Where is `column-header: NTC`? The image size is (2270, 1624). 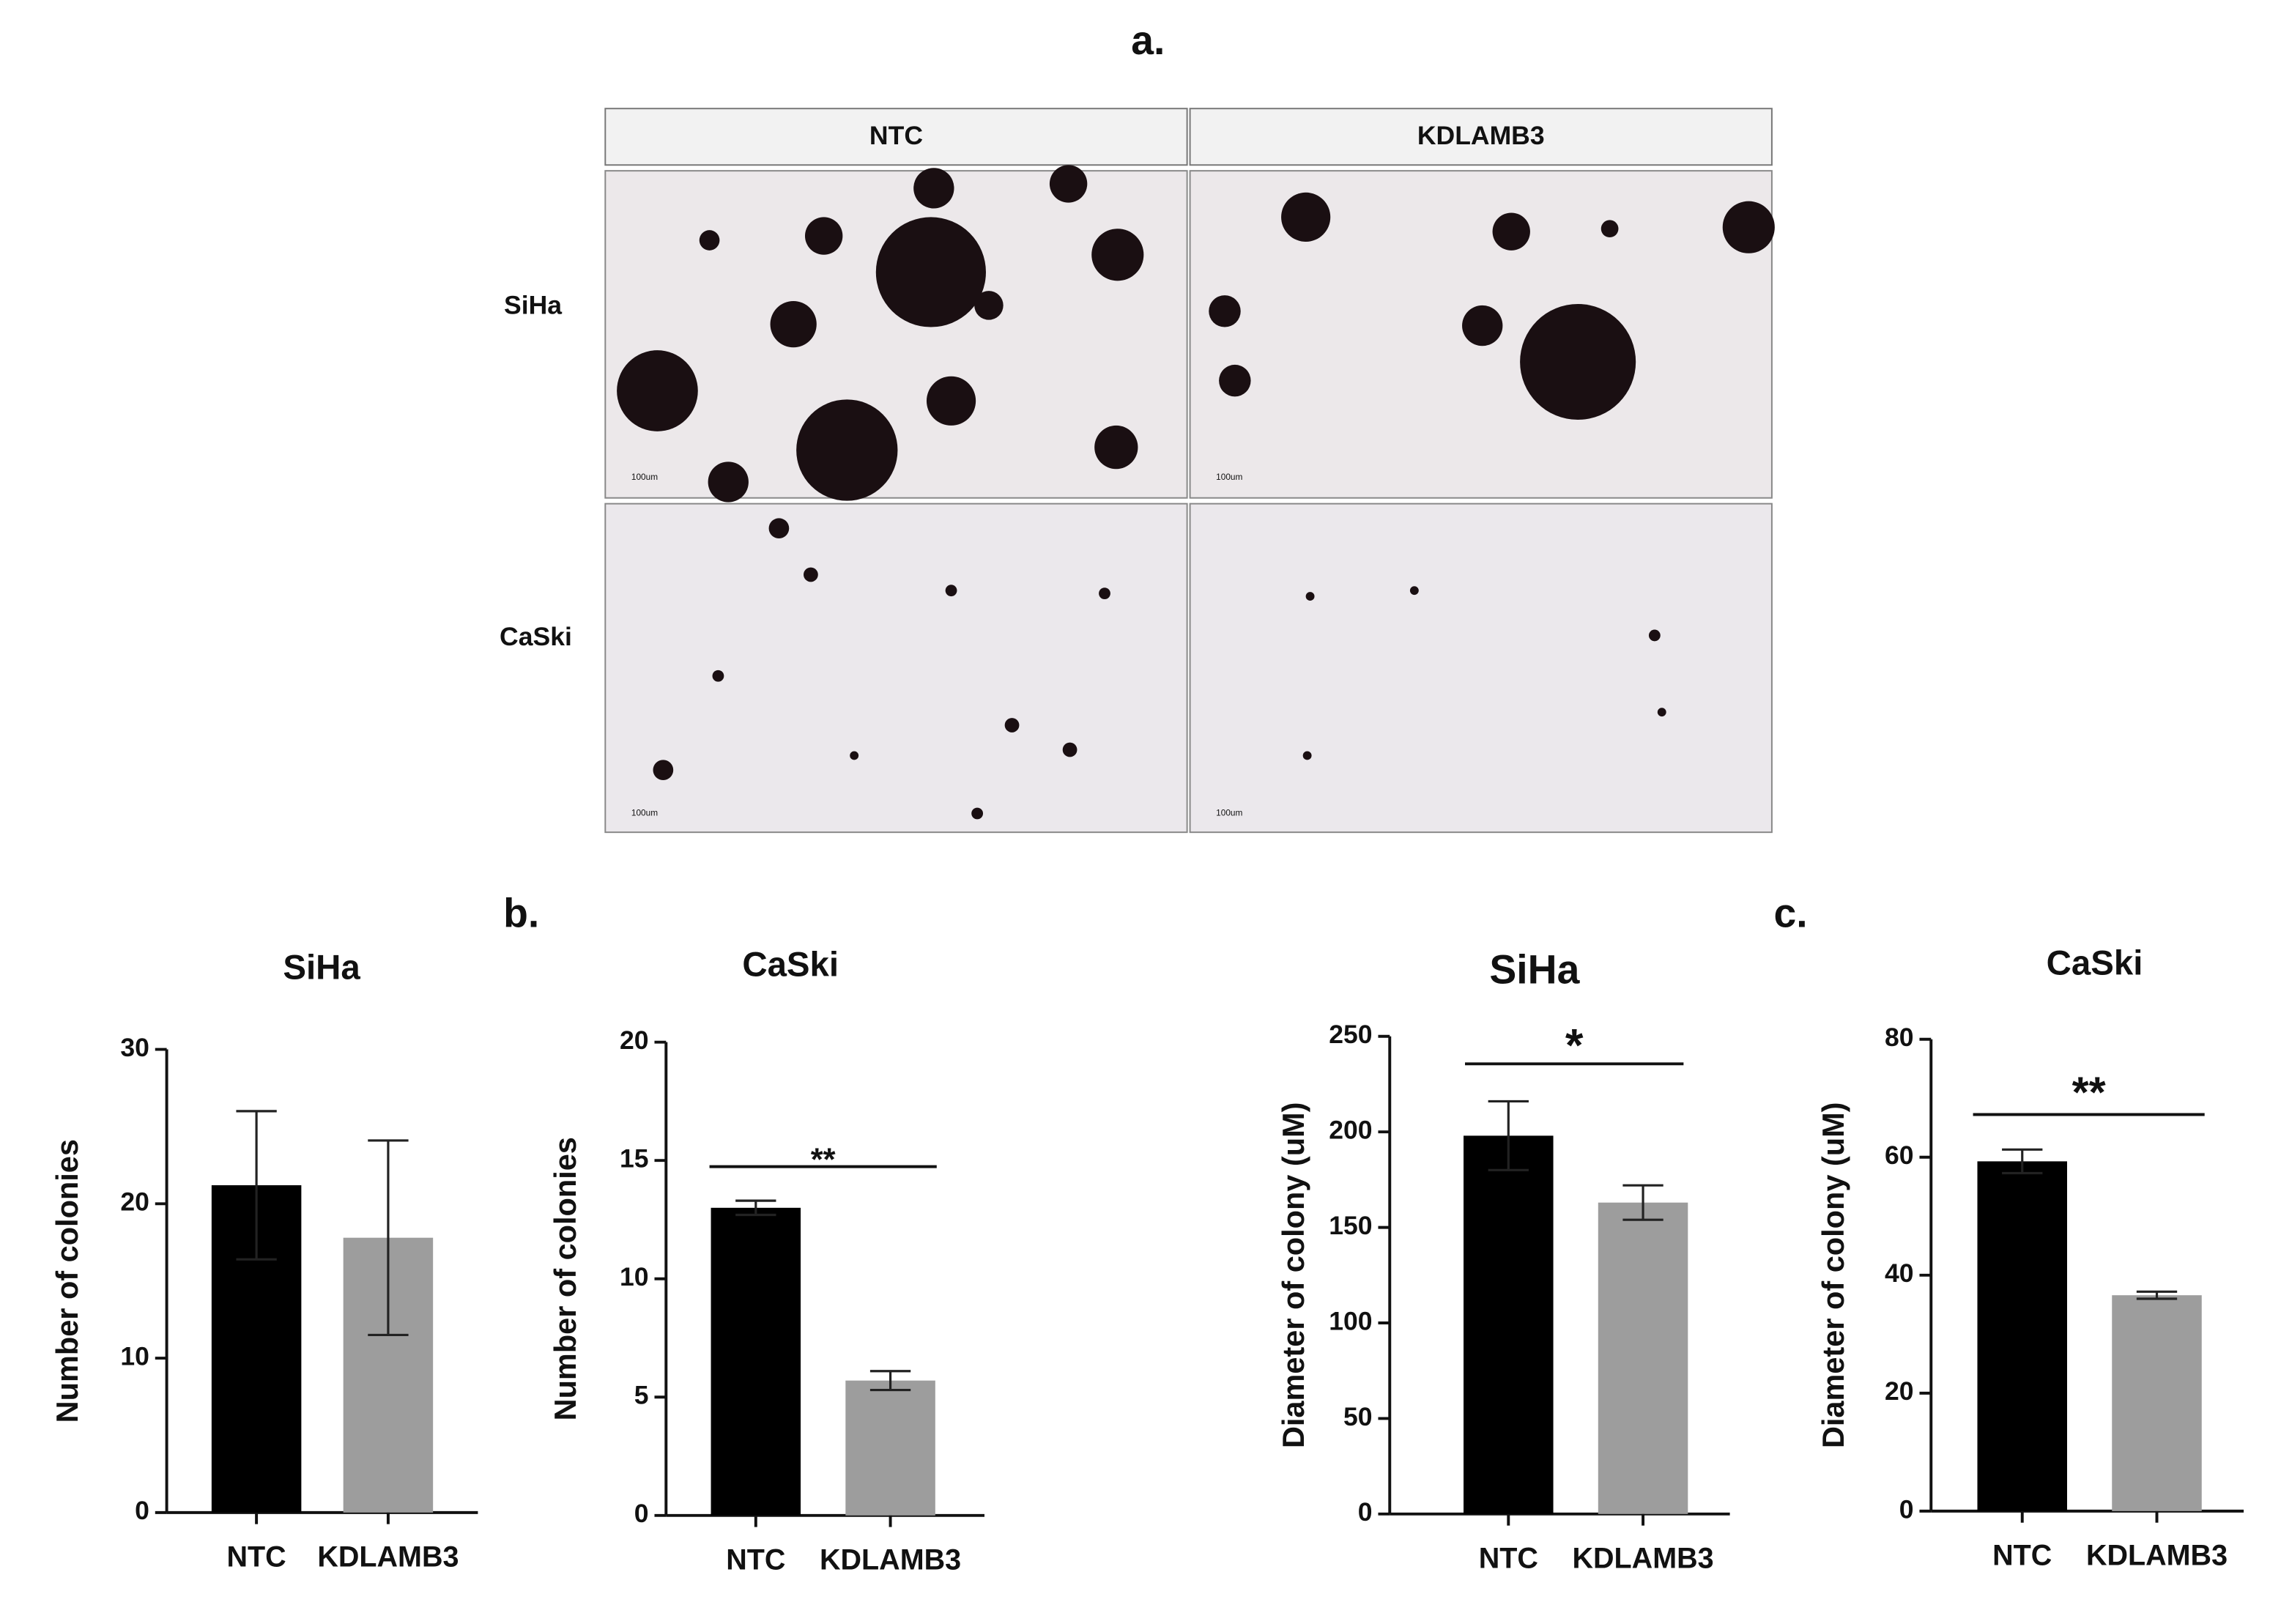
column-header: NTC is located at coordinates (896, 135).